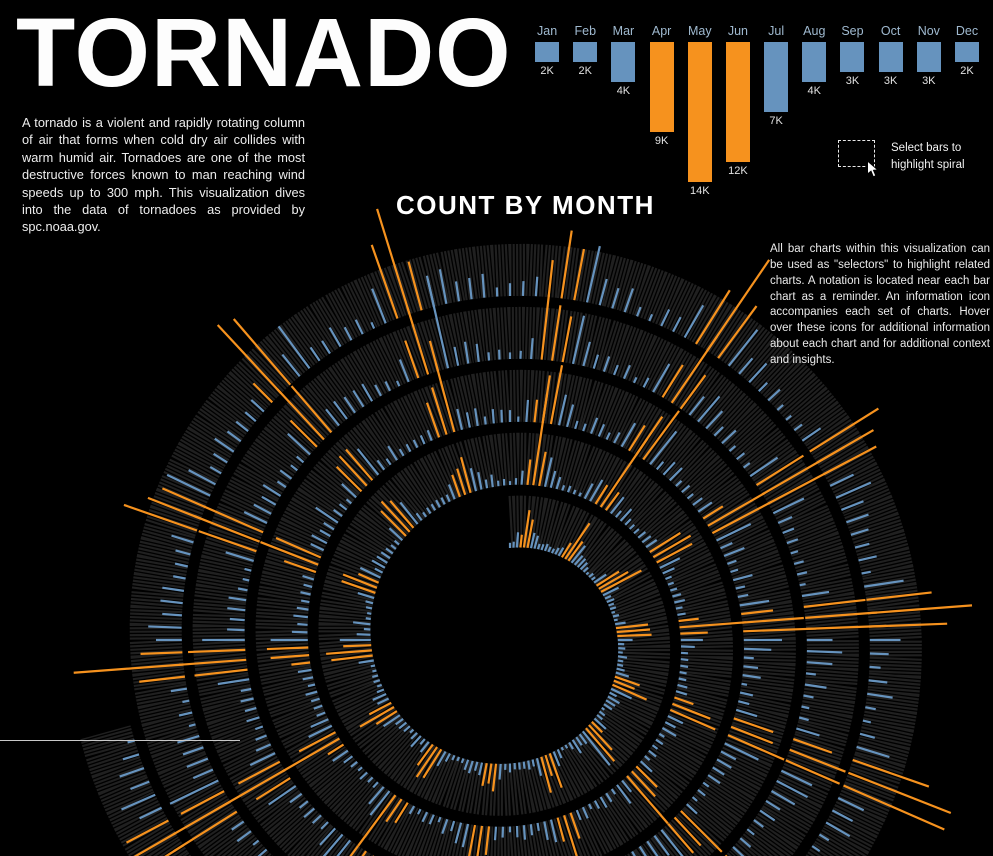 The image size is (993, 856). I want to click on month-column-aug: Aug 4K, so click(814, 110).